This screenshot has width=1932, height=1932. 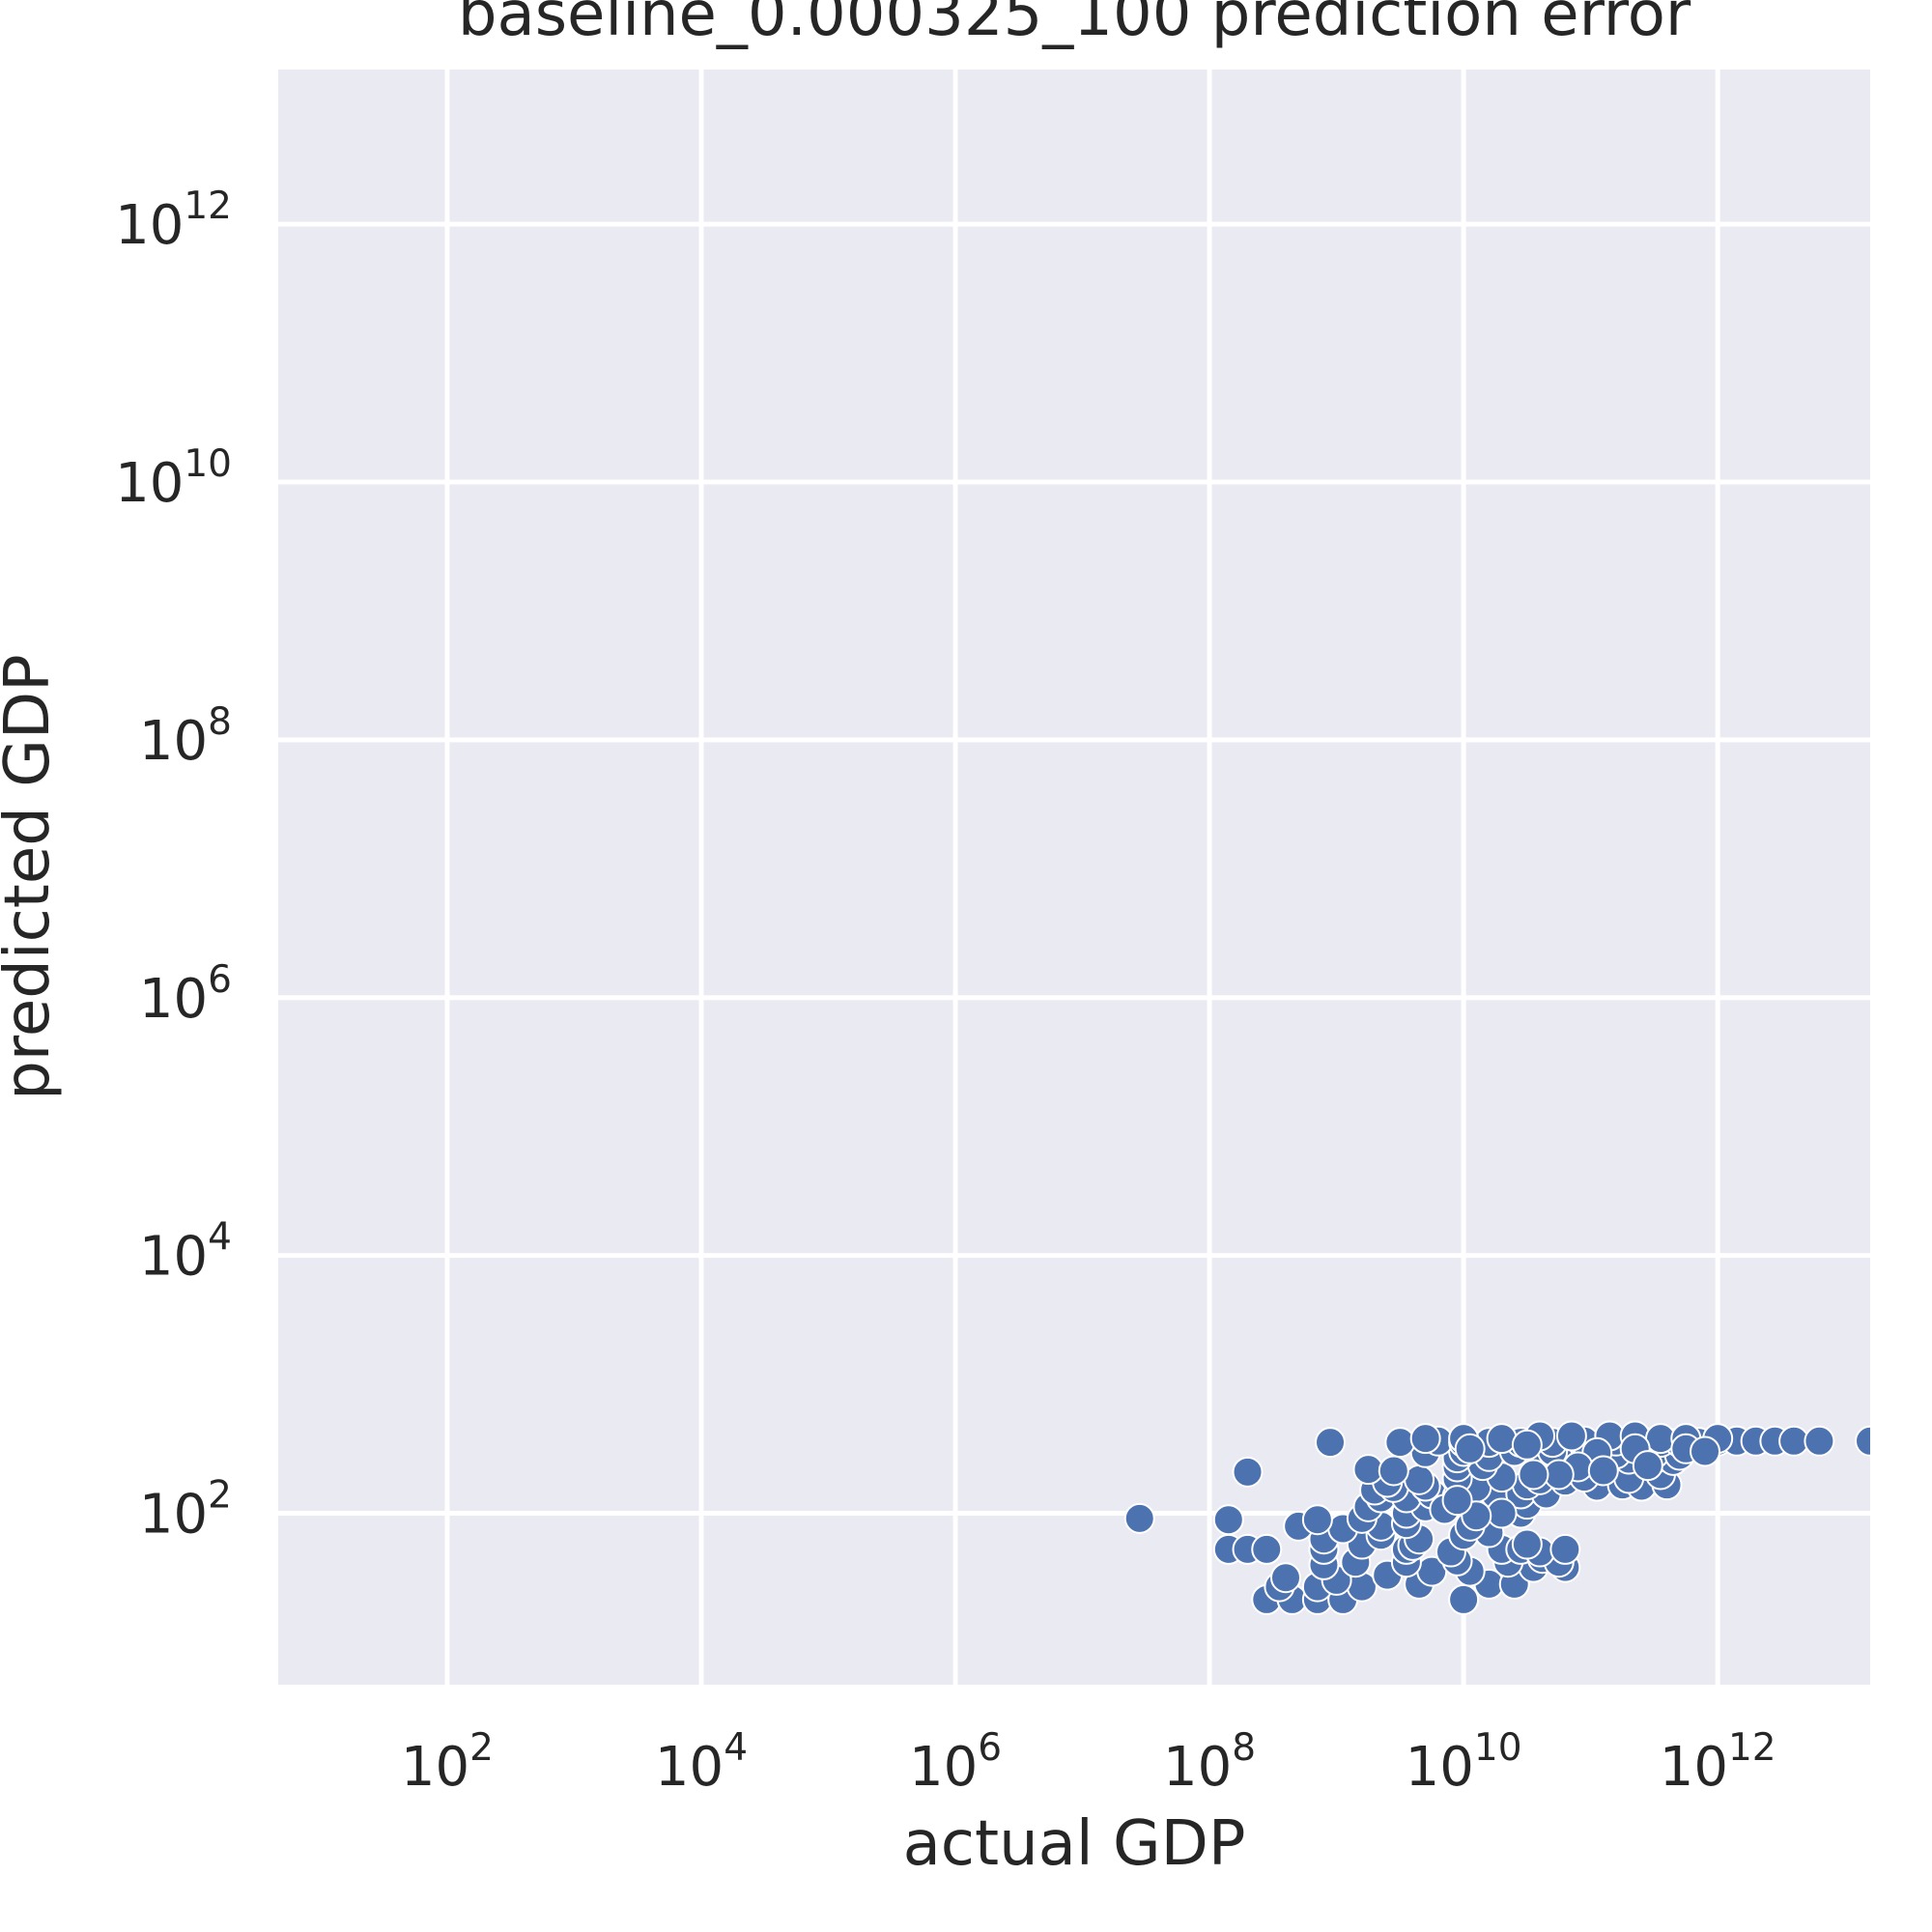 What do you see at coordinates (32, 876) in the screenshot?
I see `y-axis-label: predicted GDP` at bounding box center [32, 876].